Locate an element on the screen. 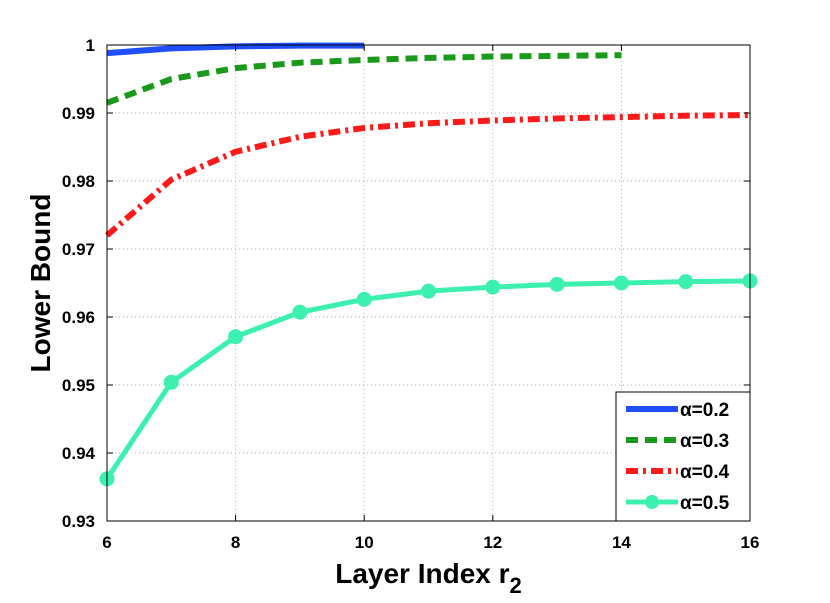 The height and width of the screenshot is (603, 830). y-tick-label: 0.97 is located at coordinates (78, 249).